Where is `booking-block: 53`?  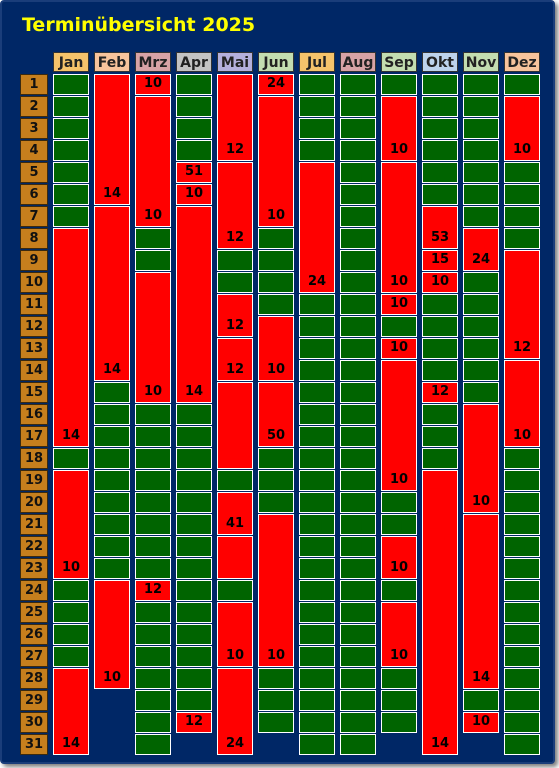 booking-block: 53 is located at coordinates (440, 227).